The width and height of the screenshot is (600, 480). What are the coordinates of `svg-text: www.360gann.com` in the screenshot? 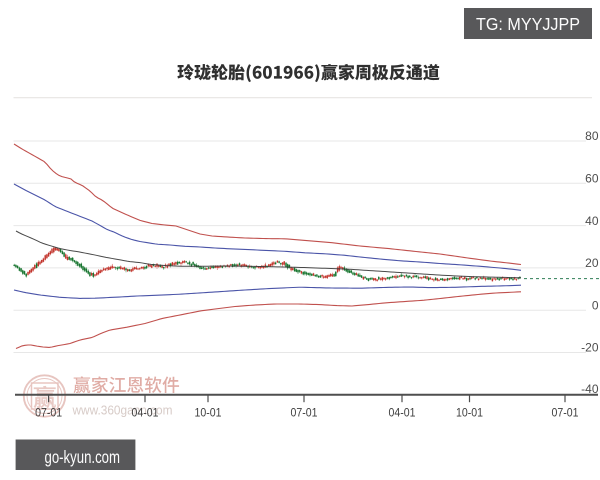 It's located at (122, 411).